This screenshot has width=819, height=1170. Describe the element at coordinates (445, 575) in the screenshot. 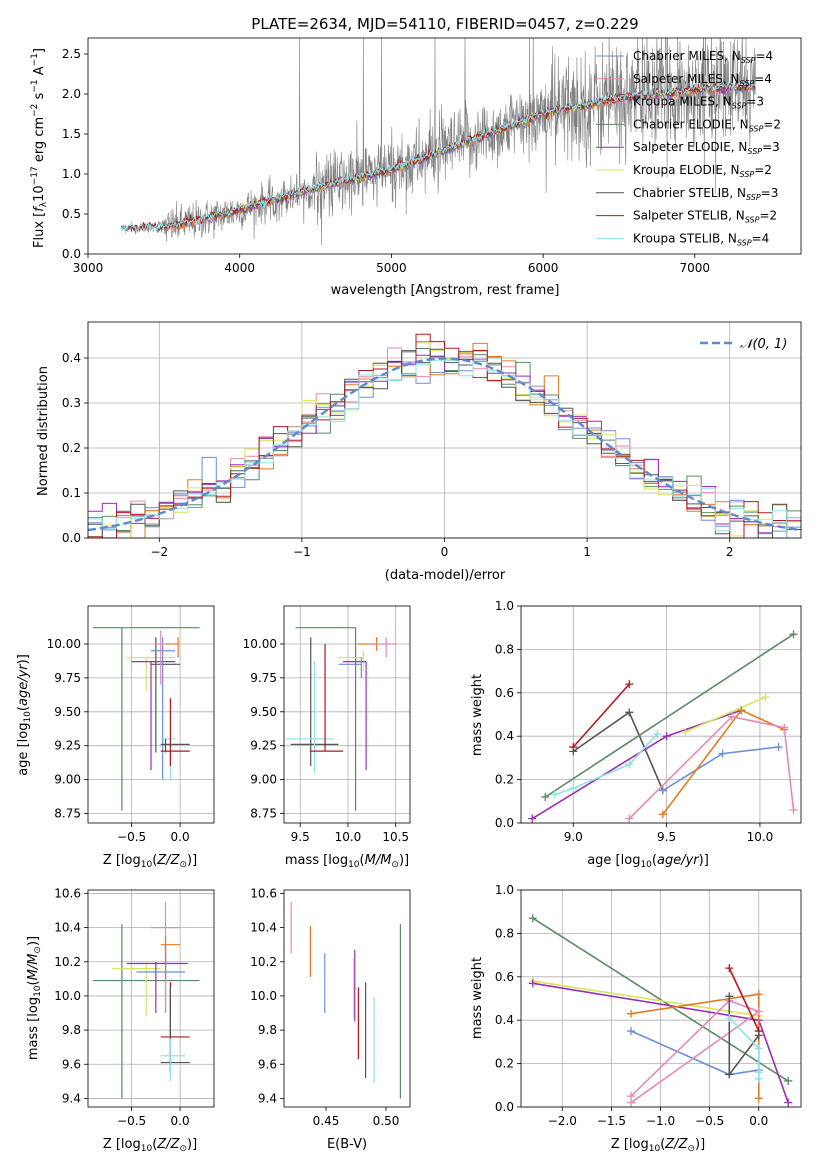

I see `residuals-xlabel: (data-model)/error` at that location.